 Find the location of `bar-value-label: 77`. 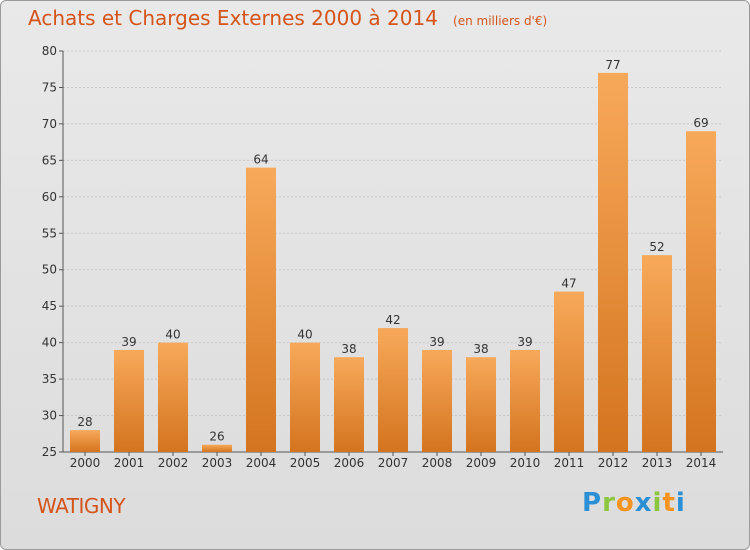

bar-value-label: 77 is located at coordinates (612, 65).